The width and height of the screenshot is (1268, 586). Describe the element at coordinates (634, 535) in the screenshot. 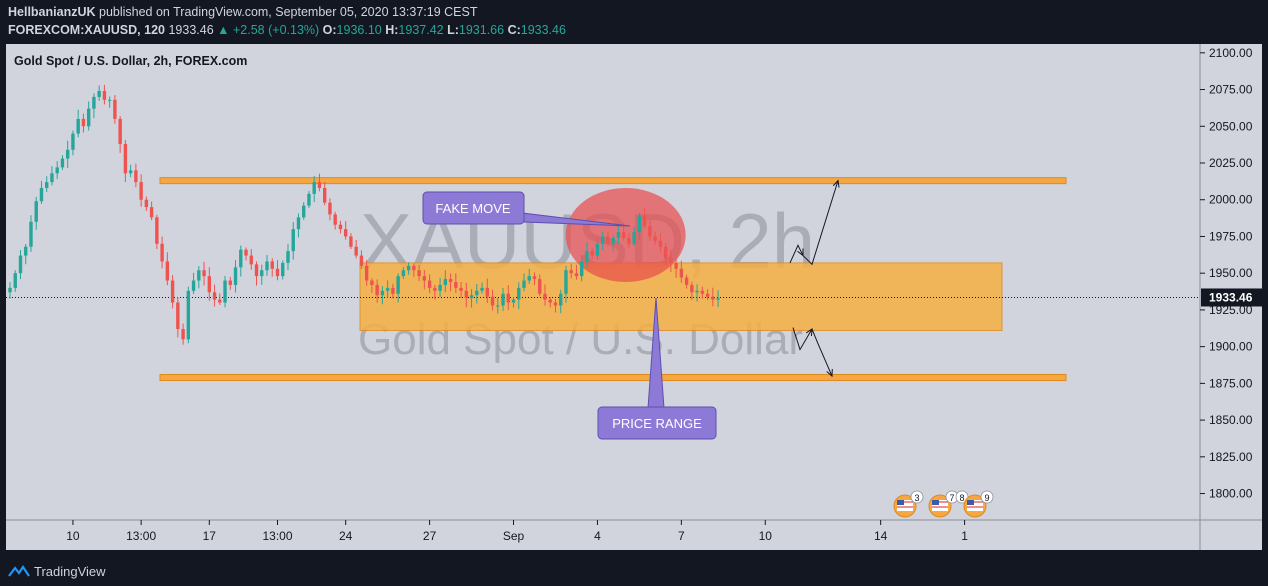

I see `time-scale` at that location.